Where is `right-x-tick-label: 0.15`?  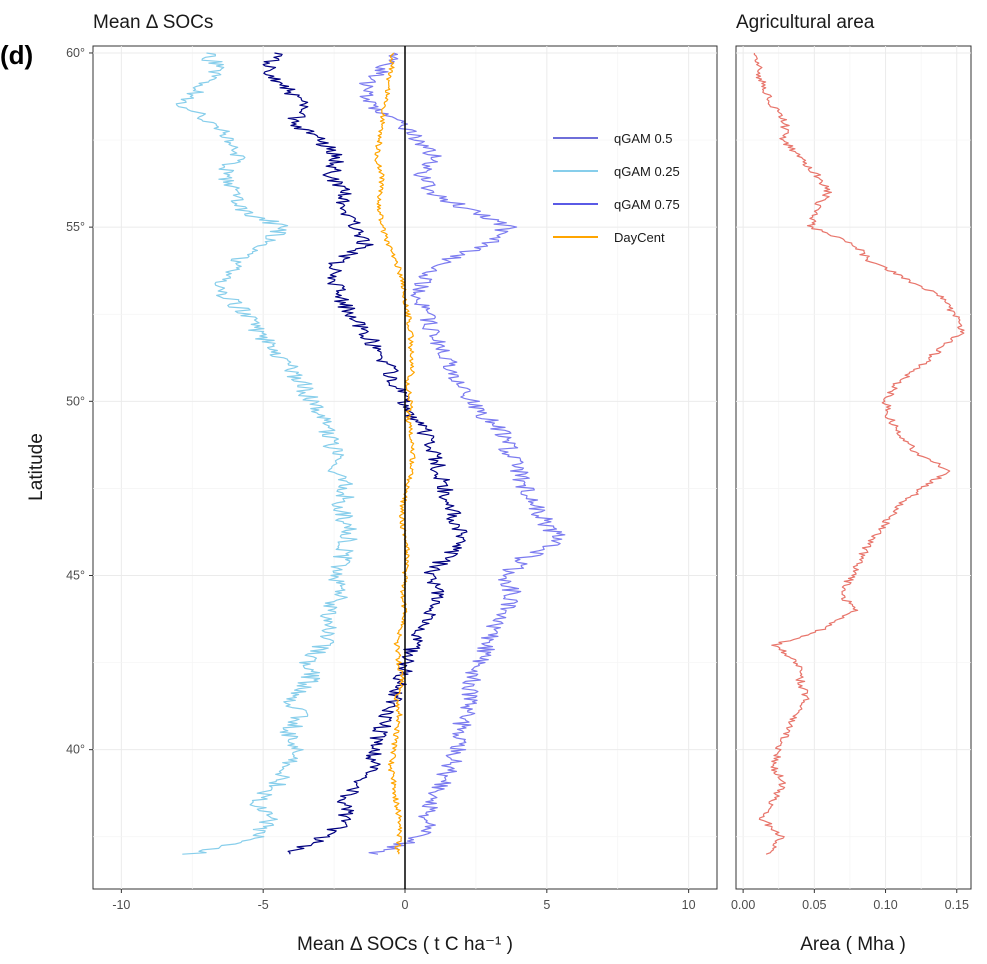
right-x-tick-label: 0.15 is located at coordinates (957, 905).